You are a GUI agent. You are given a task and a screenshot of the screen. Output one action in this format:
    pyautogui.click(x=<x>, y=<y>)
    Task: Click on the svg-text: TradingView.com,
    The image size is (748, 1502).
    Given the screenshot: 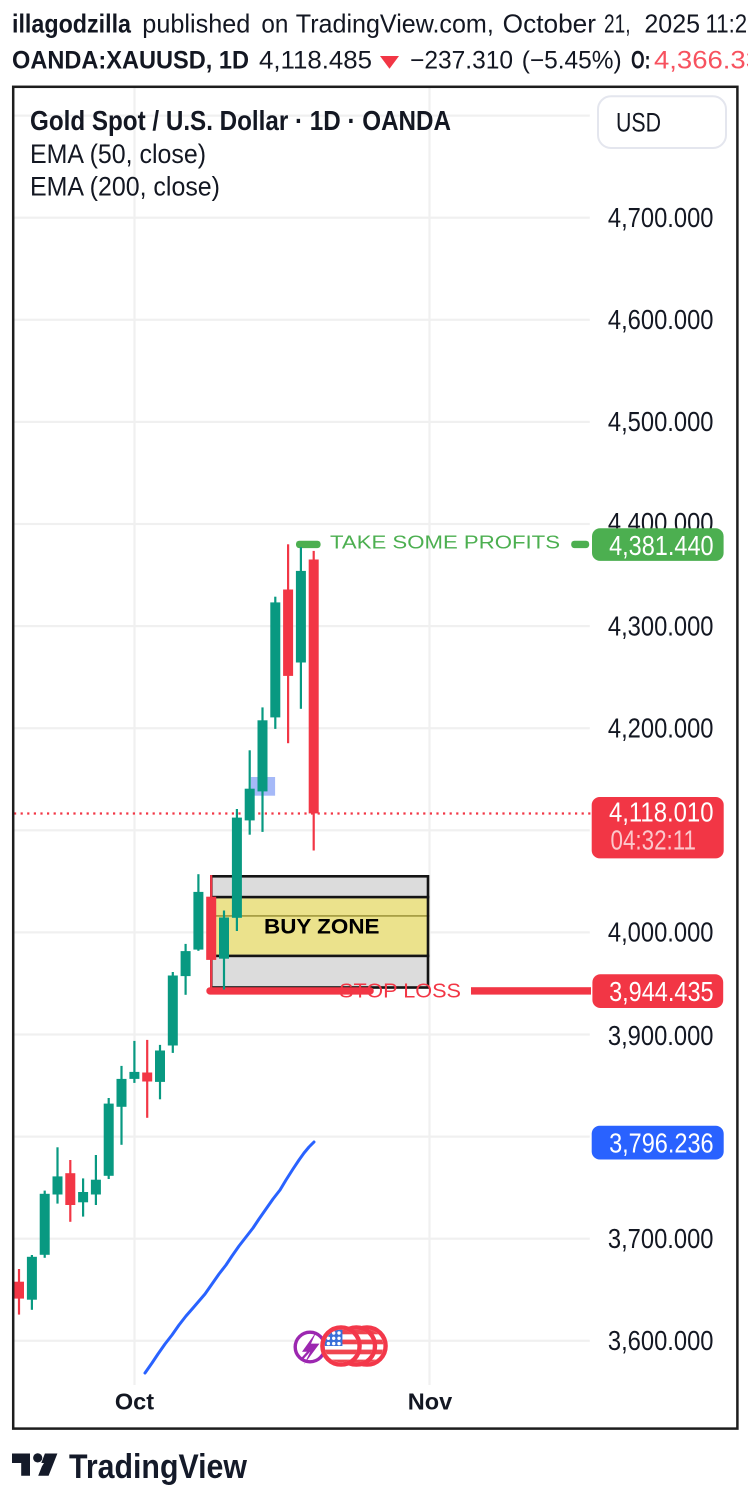 What is the action you would take?
    pyautogui.click(x=395, y=24)
    